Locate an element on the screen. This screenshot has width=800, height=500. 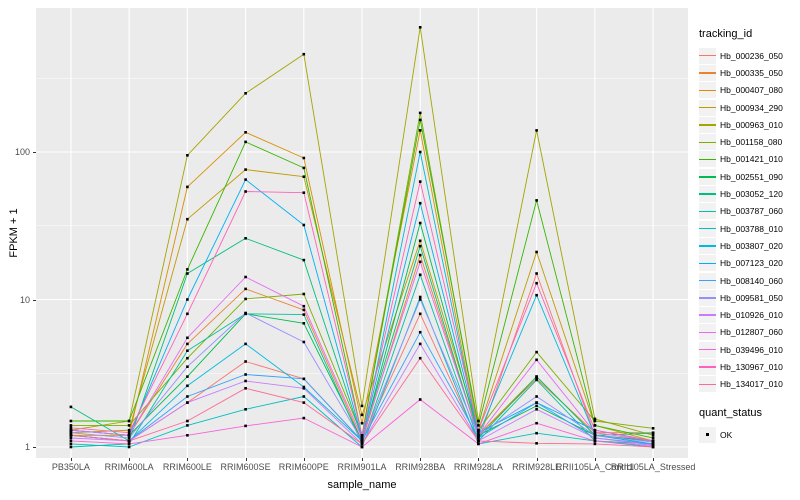
legend-entry-label: Hb_001421_010 is located at coordinates (751, 159).